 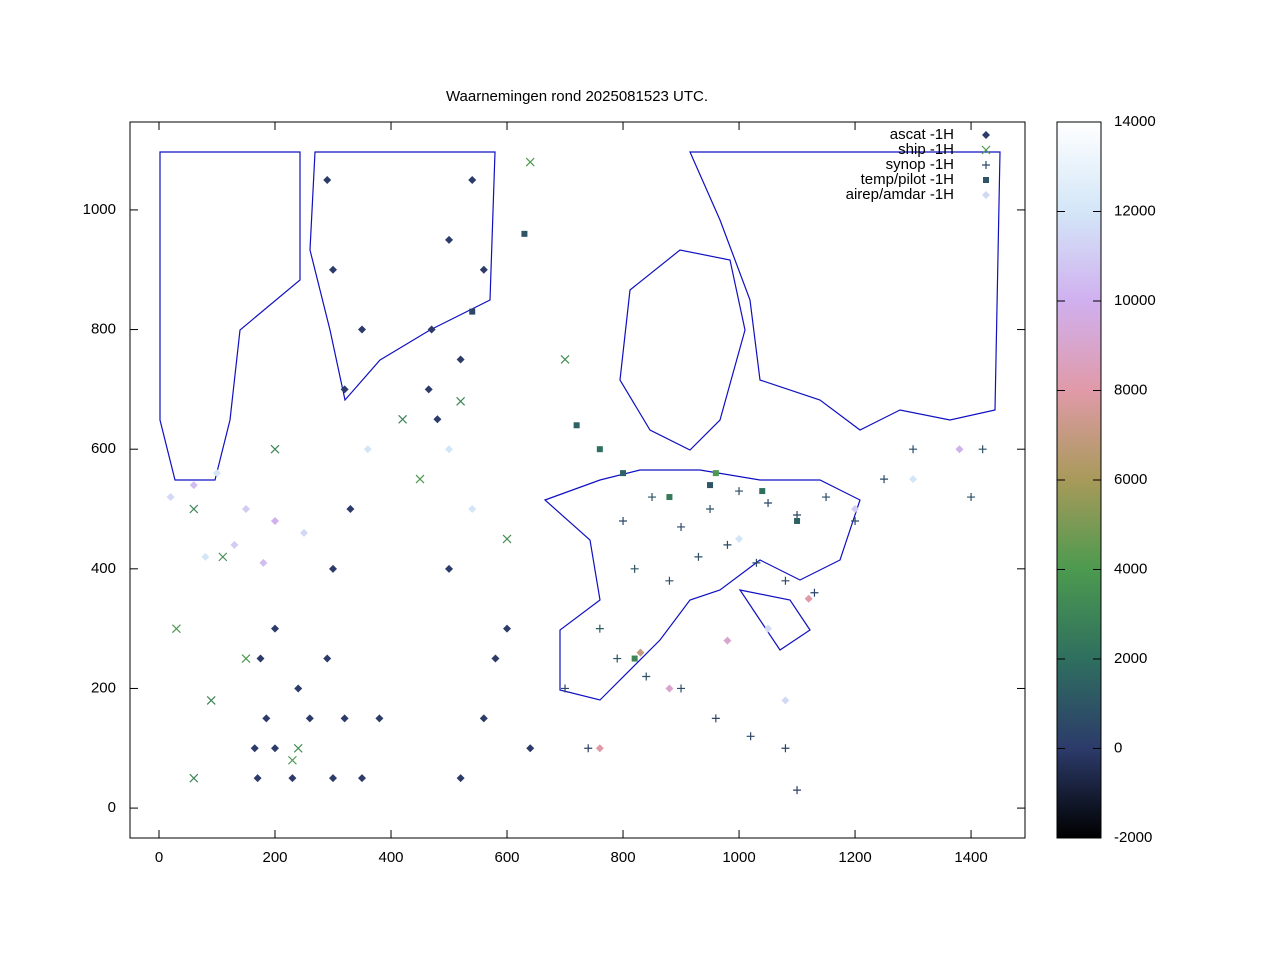 What do you see at coordinates (1130, 568) in the screenshot?
I see `colorbar-tick-label: 4000` at bounding box center [1130, 568].